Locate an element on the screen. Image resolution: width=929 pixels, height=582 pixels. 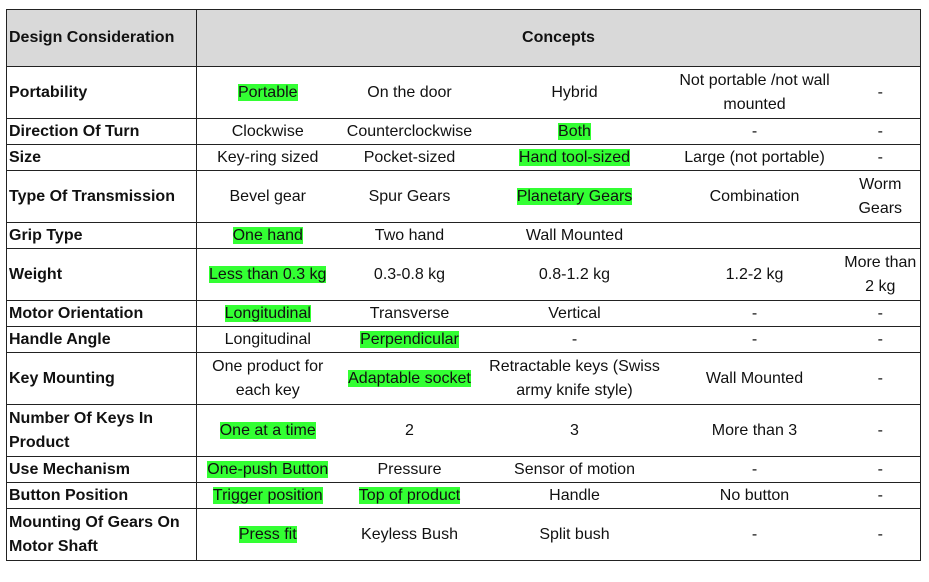
concept-text: Counterclockwise is located at coordinates (409, 131).